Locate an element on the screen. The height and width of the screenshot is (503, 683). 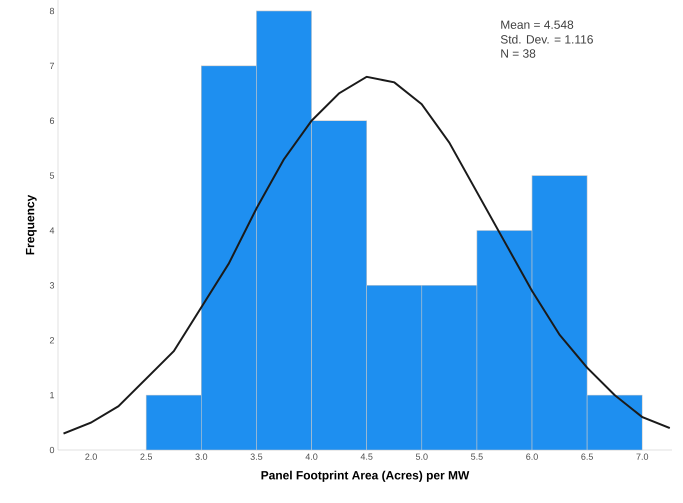
y-tick-label: 4 is located at coordinates (52, 230).